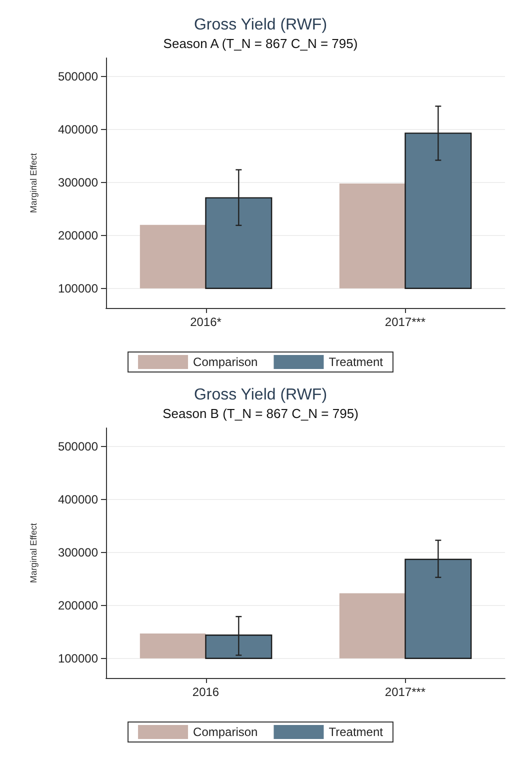 Image resolution: width=521 pixels, height=761 pixels. Describe the element at coordinates (206, 692) in the screenshot. I see `x-tick-label: 2016` at that location.